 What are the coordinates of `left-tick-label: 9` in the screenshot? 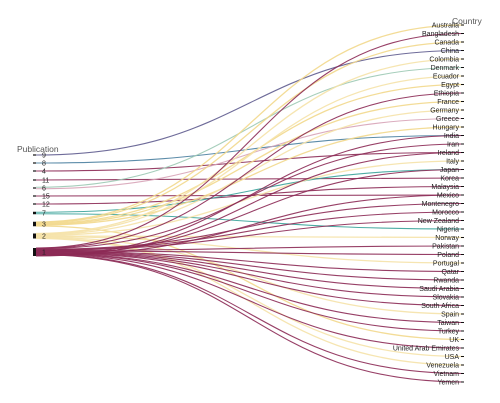 It's located at (44, 156).